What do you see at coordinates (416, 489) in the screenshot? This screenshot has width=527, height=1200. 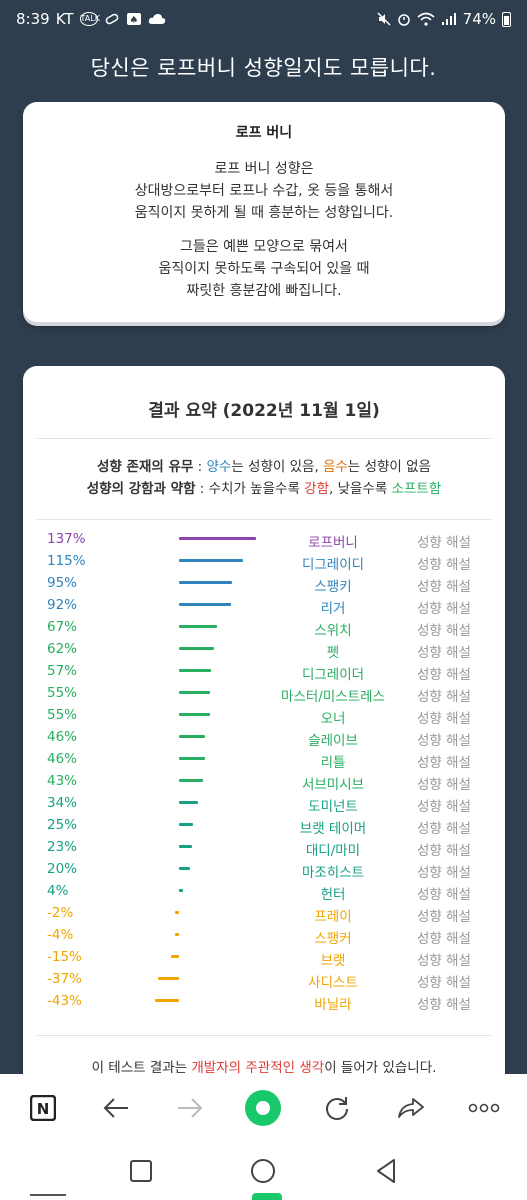 I see `legend-soft: 소프트함` at bounding box center [416, 489].